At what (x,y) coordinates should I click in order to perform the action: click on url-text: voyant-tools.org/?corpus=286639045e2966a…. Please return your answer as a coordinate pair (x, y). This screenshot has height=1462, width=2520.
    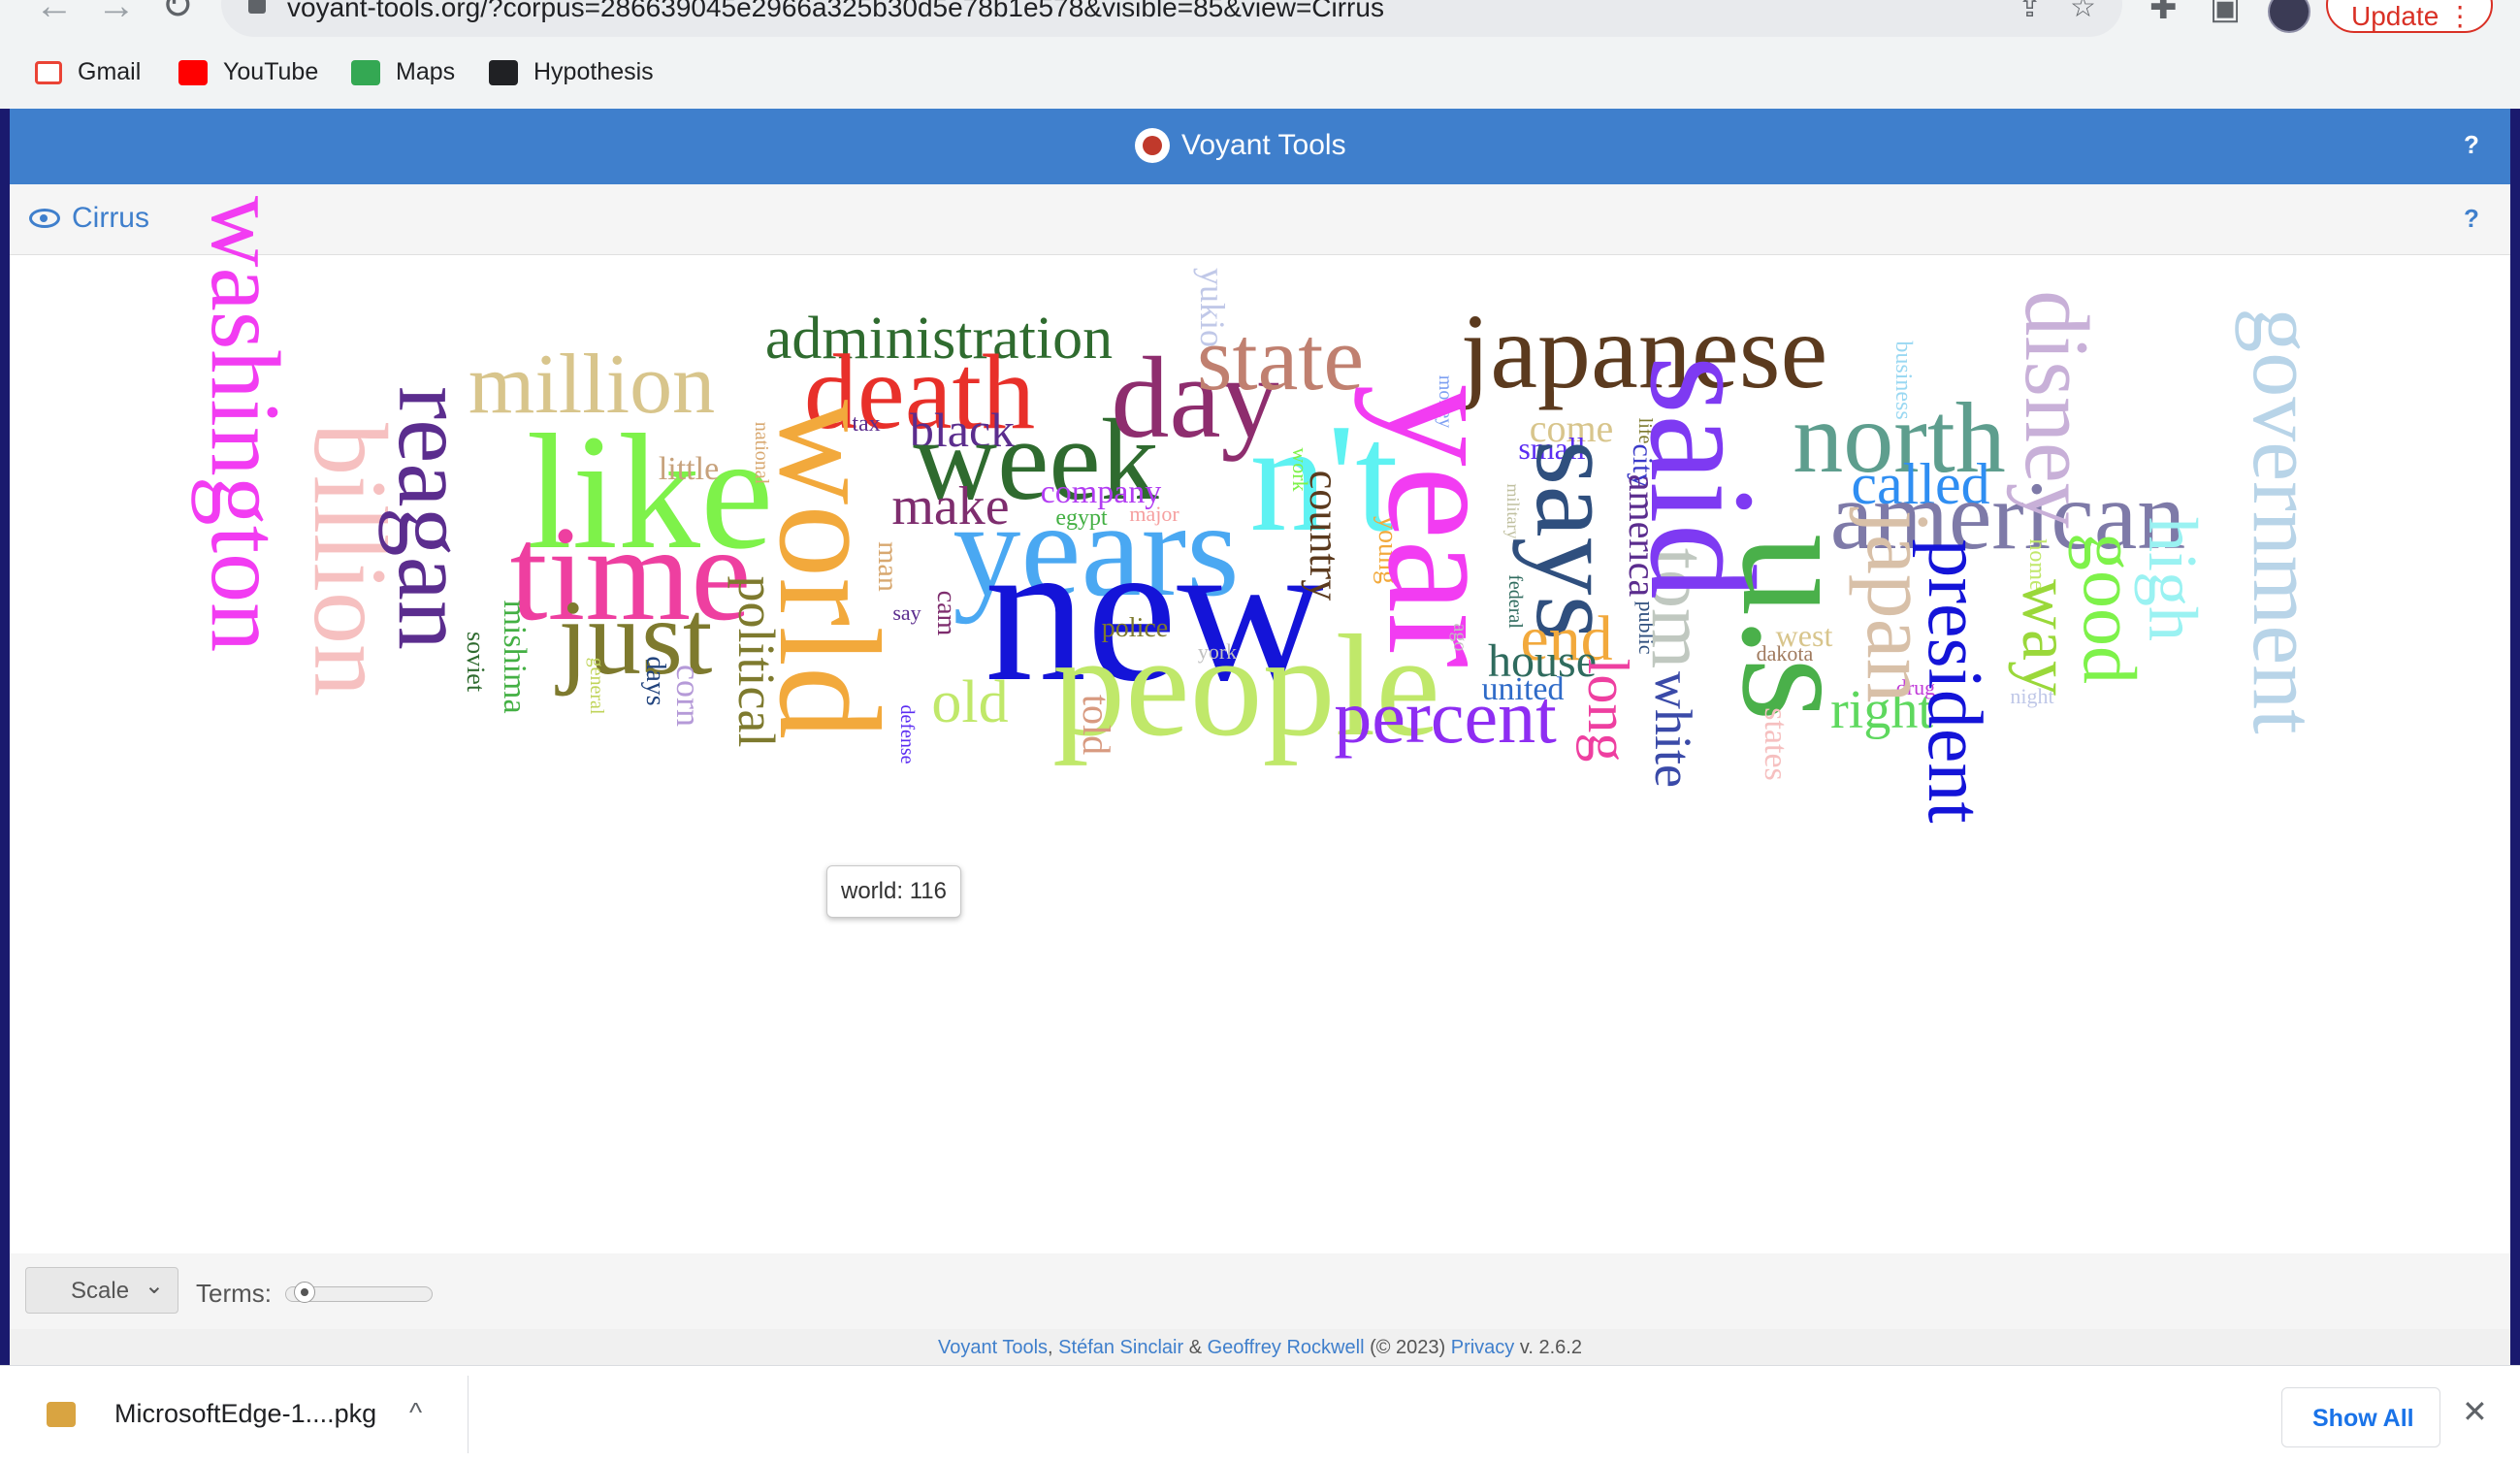
    Looking at the image, I should click on (835, 11).